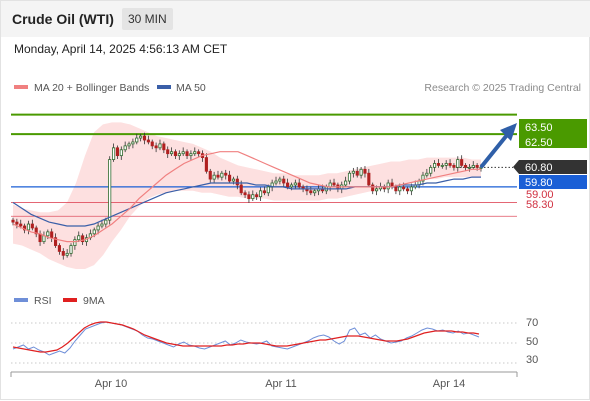  I want to click on pivot-label: 59.80, so click(539, 183).